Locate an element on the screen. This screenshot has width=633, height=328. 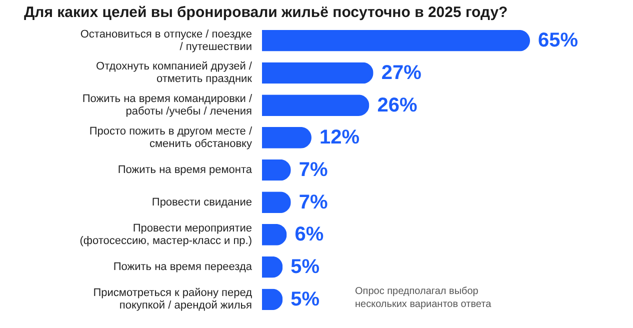
y-tick-label: Провести свидание is located at coordinates (202, 202).